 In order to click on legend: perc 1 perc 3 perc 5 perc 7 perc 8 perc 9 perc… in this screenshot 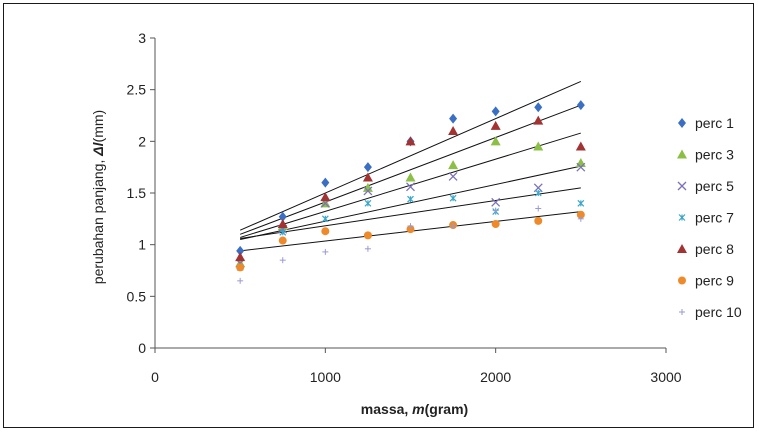, I will do `click(709, 217)`.